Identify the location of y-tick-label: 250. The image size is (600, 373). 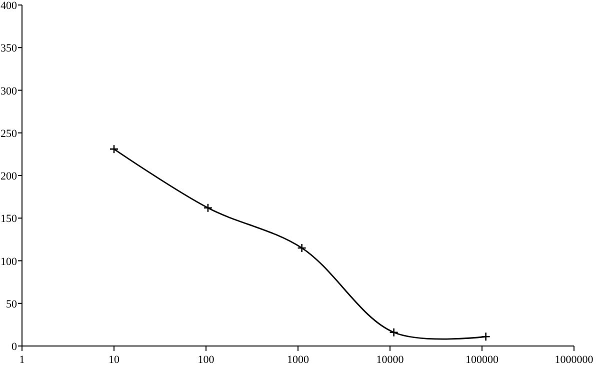
(9, 134).